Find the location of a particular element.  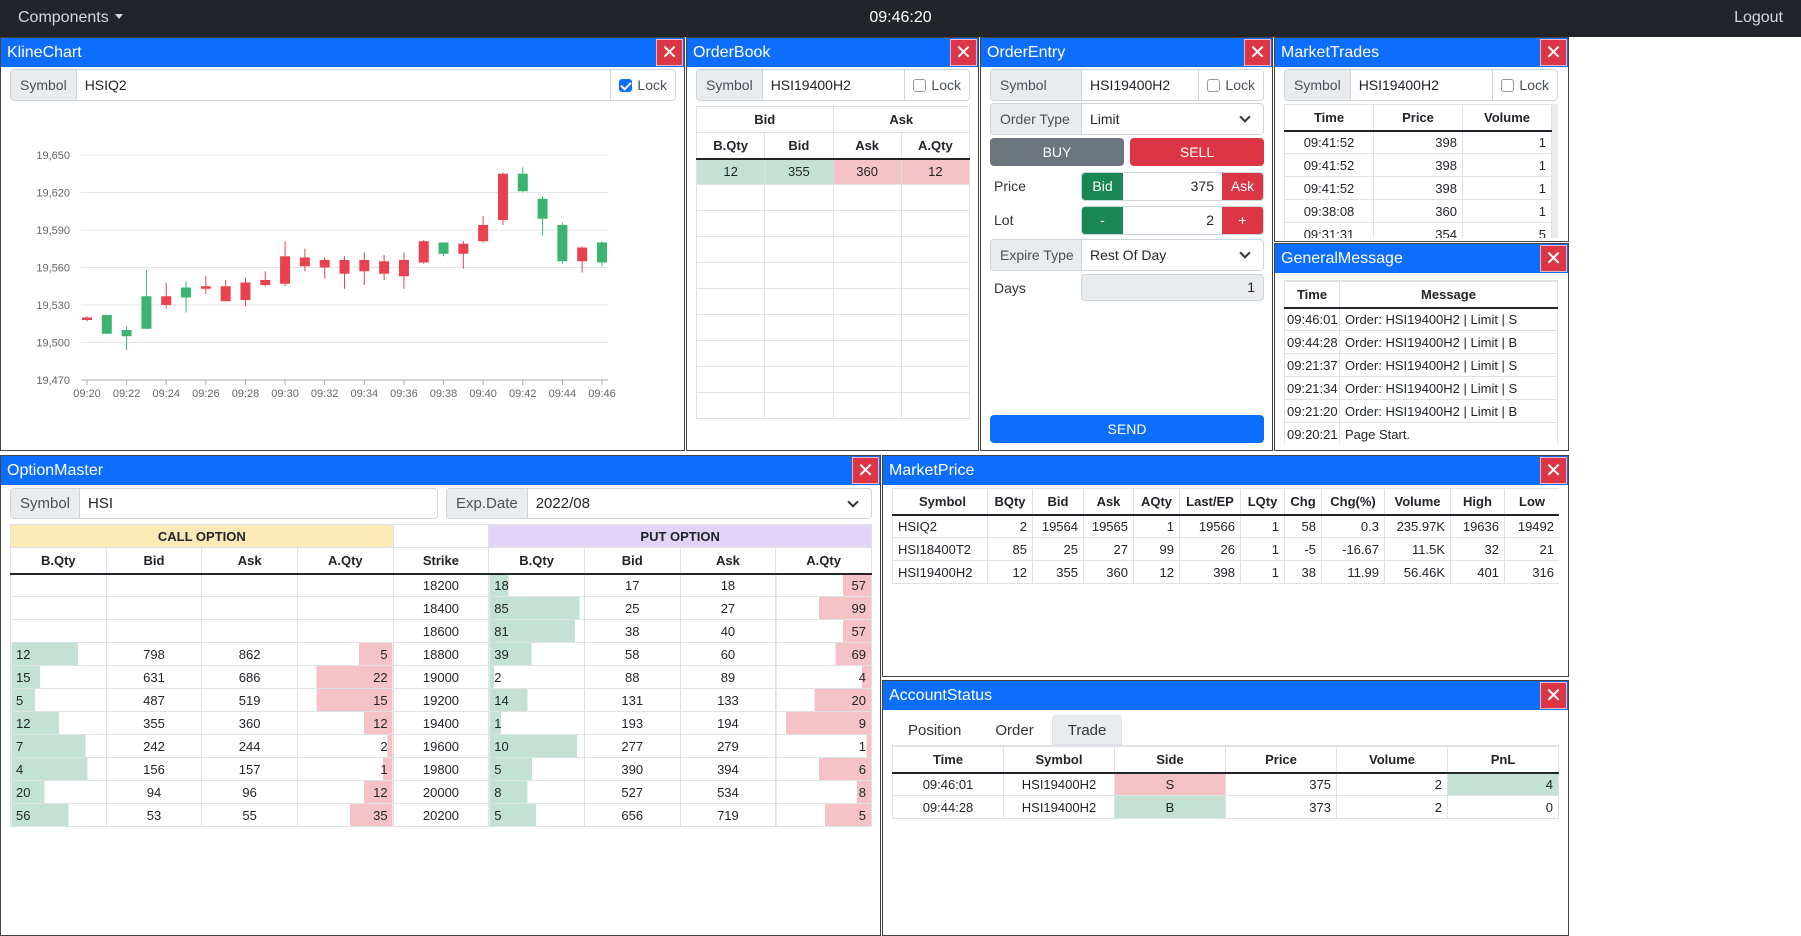

put-bqty-cell: 1 is located at coordinates (536, 723).